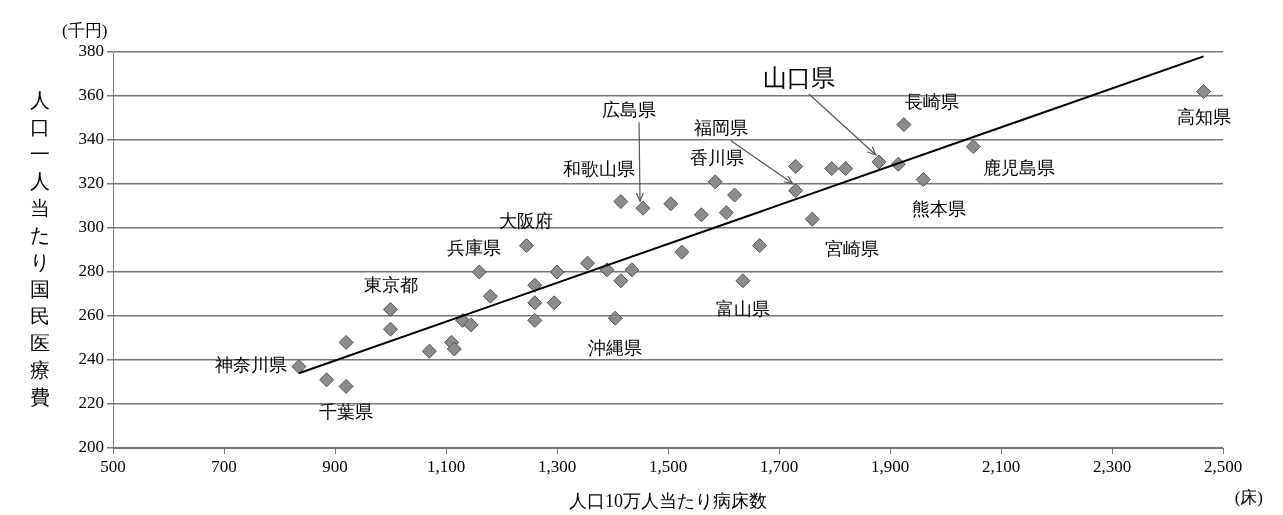 The width and height of the screenshot is (1283, 515). Describe the element at coordinates (250, 365) in the screenshot. I see `annotation: 神奈川県` at that location.